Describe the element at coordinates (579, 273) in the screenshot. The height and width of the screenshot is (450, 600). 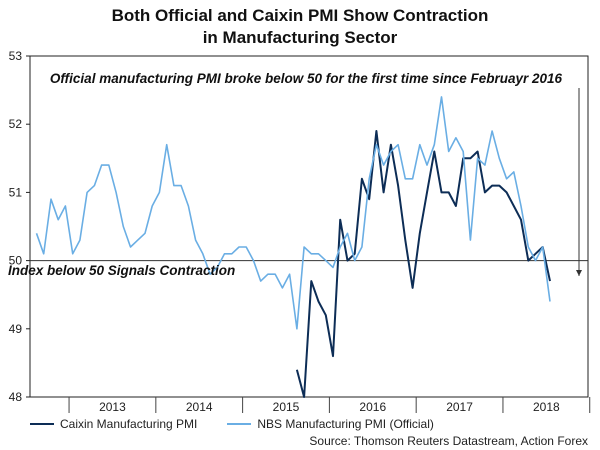
I see `annotation-arrow-head` at that location.